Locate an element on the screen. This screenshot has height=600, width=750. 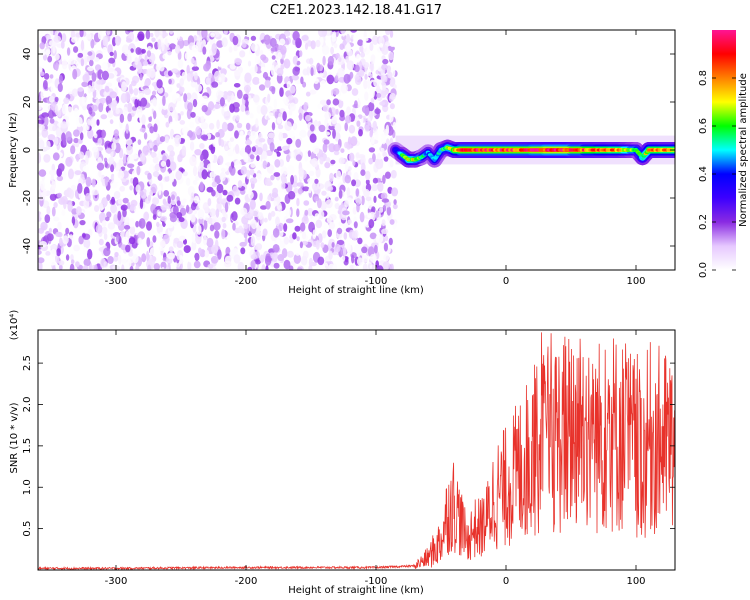
colorbar-tick-label: 0.4 is located at coordinates (703, 174).